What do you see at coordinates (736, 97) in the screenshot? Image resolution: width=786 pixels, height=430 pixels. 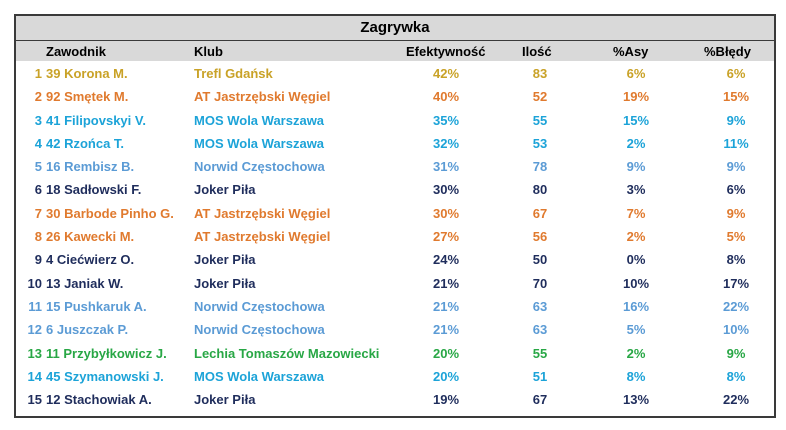 I see `errors-value: 15%` at bounding box center [736, 97].